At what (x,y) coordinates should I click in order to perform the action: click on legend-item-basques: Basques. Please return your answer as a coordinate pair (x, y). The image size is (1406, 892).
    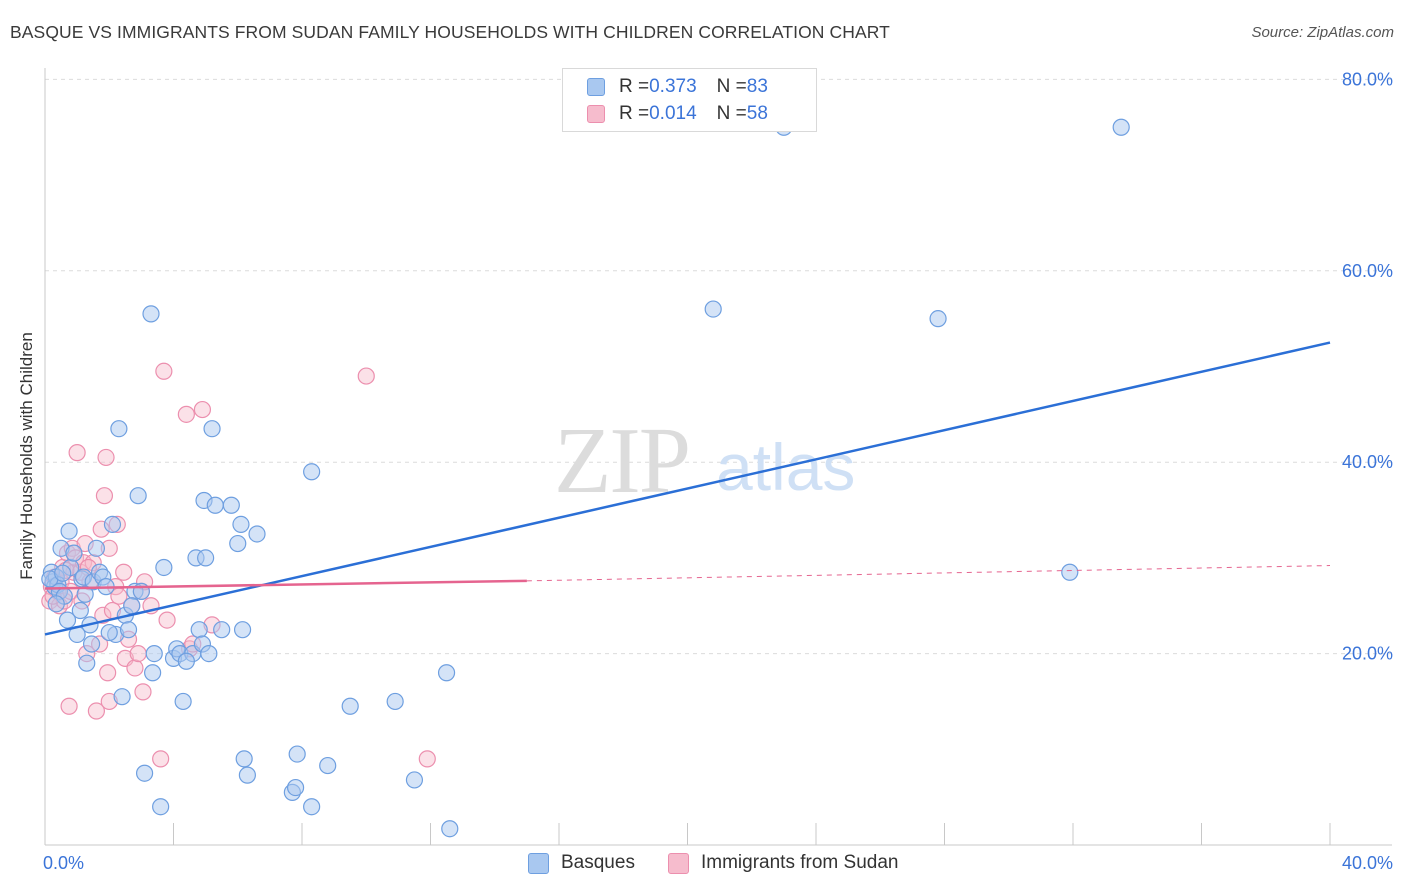
    Looking at the image, I should click on (581, 863).